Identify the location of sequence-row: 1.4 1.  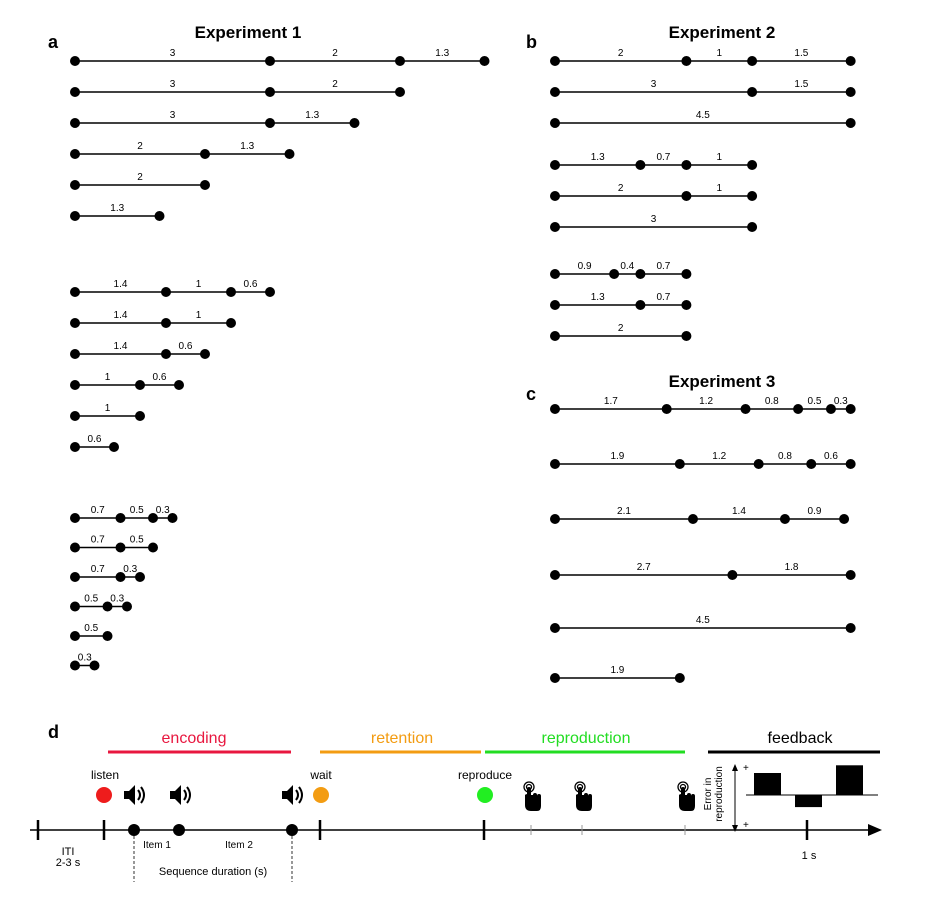
(153, 319).